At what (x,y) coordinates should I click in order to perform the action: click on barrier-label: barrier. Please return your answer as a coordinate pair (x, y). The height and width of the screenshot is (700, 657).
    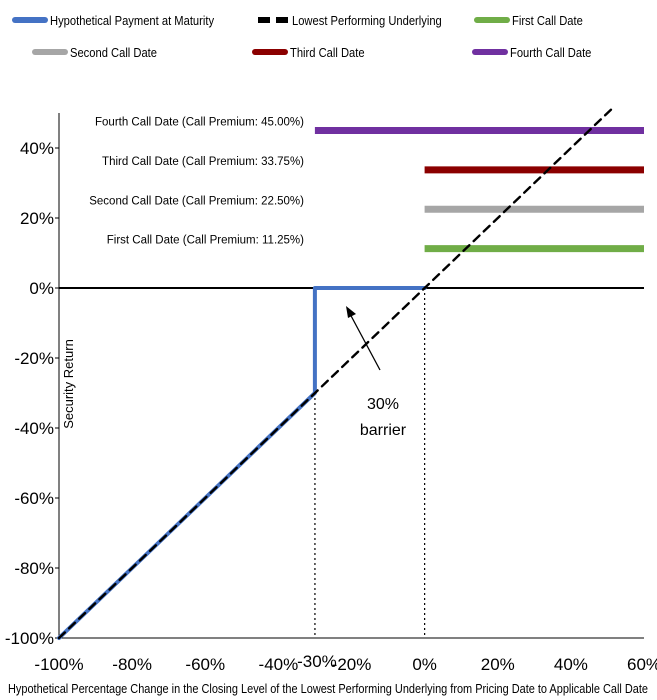
    Looking at the image, I should click on (383, 430).